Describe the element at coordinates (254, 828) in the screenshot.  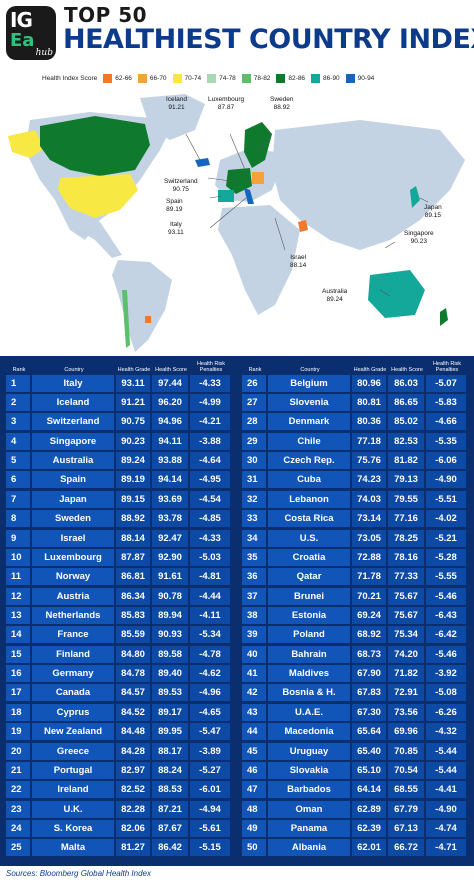
I see `cell-rank: 49` at that location.